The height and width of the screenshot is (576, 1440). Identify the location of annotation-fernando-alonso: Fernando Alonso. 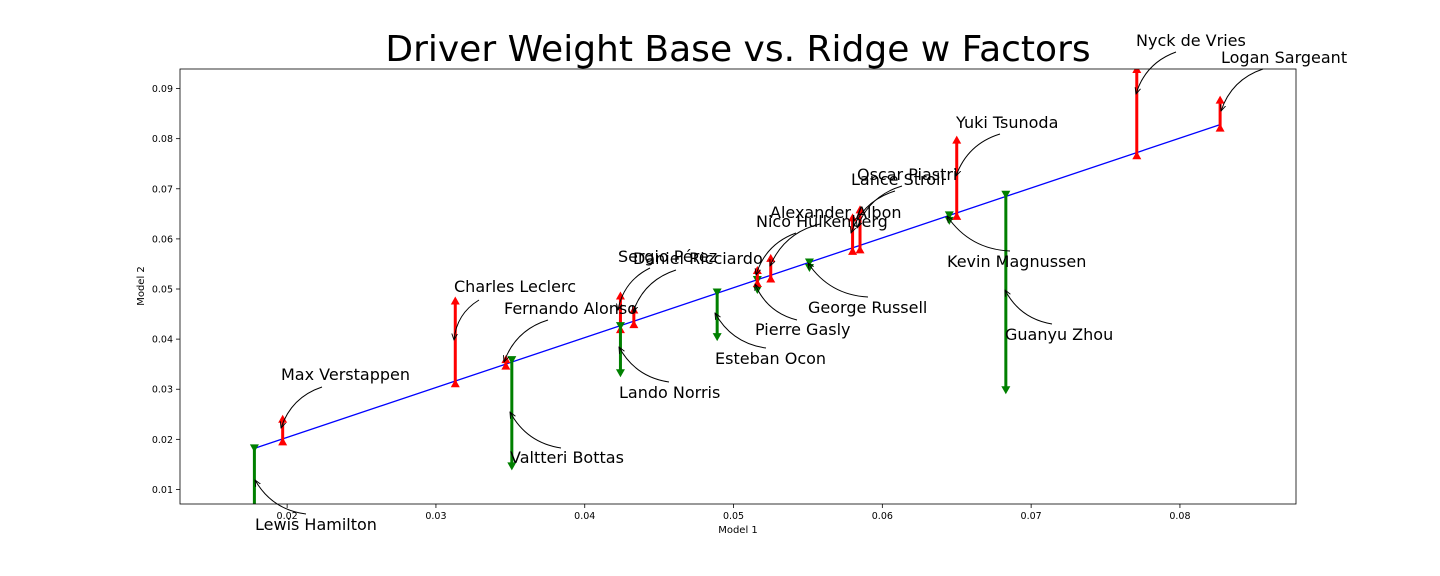
(570, 330).